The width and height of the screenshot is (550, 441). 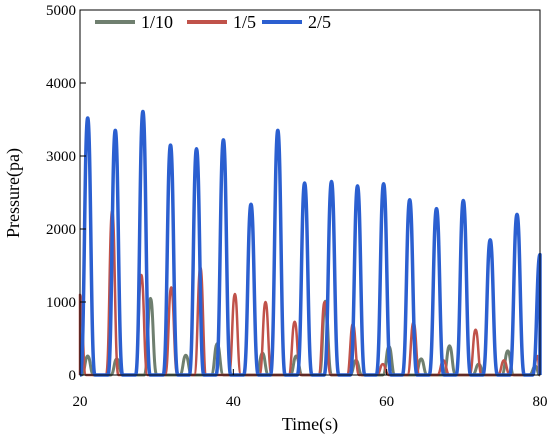 What do you see at coordinates (319, 22) in the screenshot?
I see `legend-label-3: 2/5` at bounding box center [319, 22].